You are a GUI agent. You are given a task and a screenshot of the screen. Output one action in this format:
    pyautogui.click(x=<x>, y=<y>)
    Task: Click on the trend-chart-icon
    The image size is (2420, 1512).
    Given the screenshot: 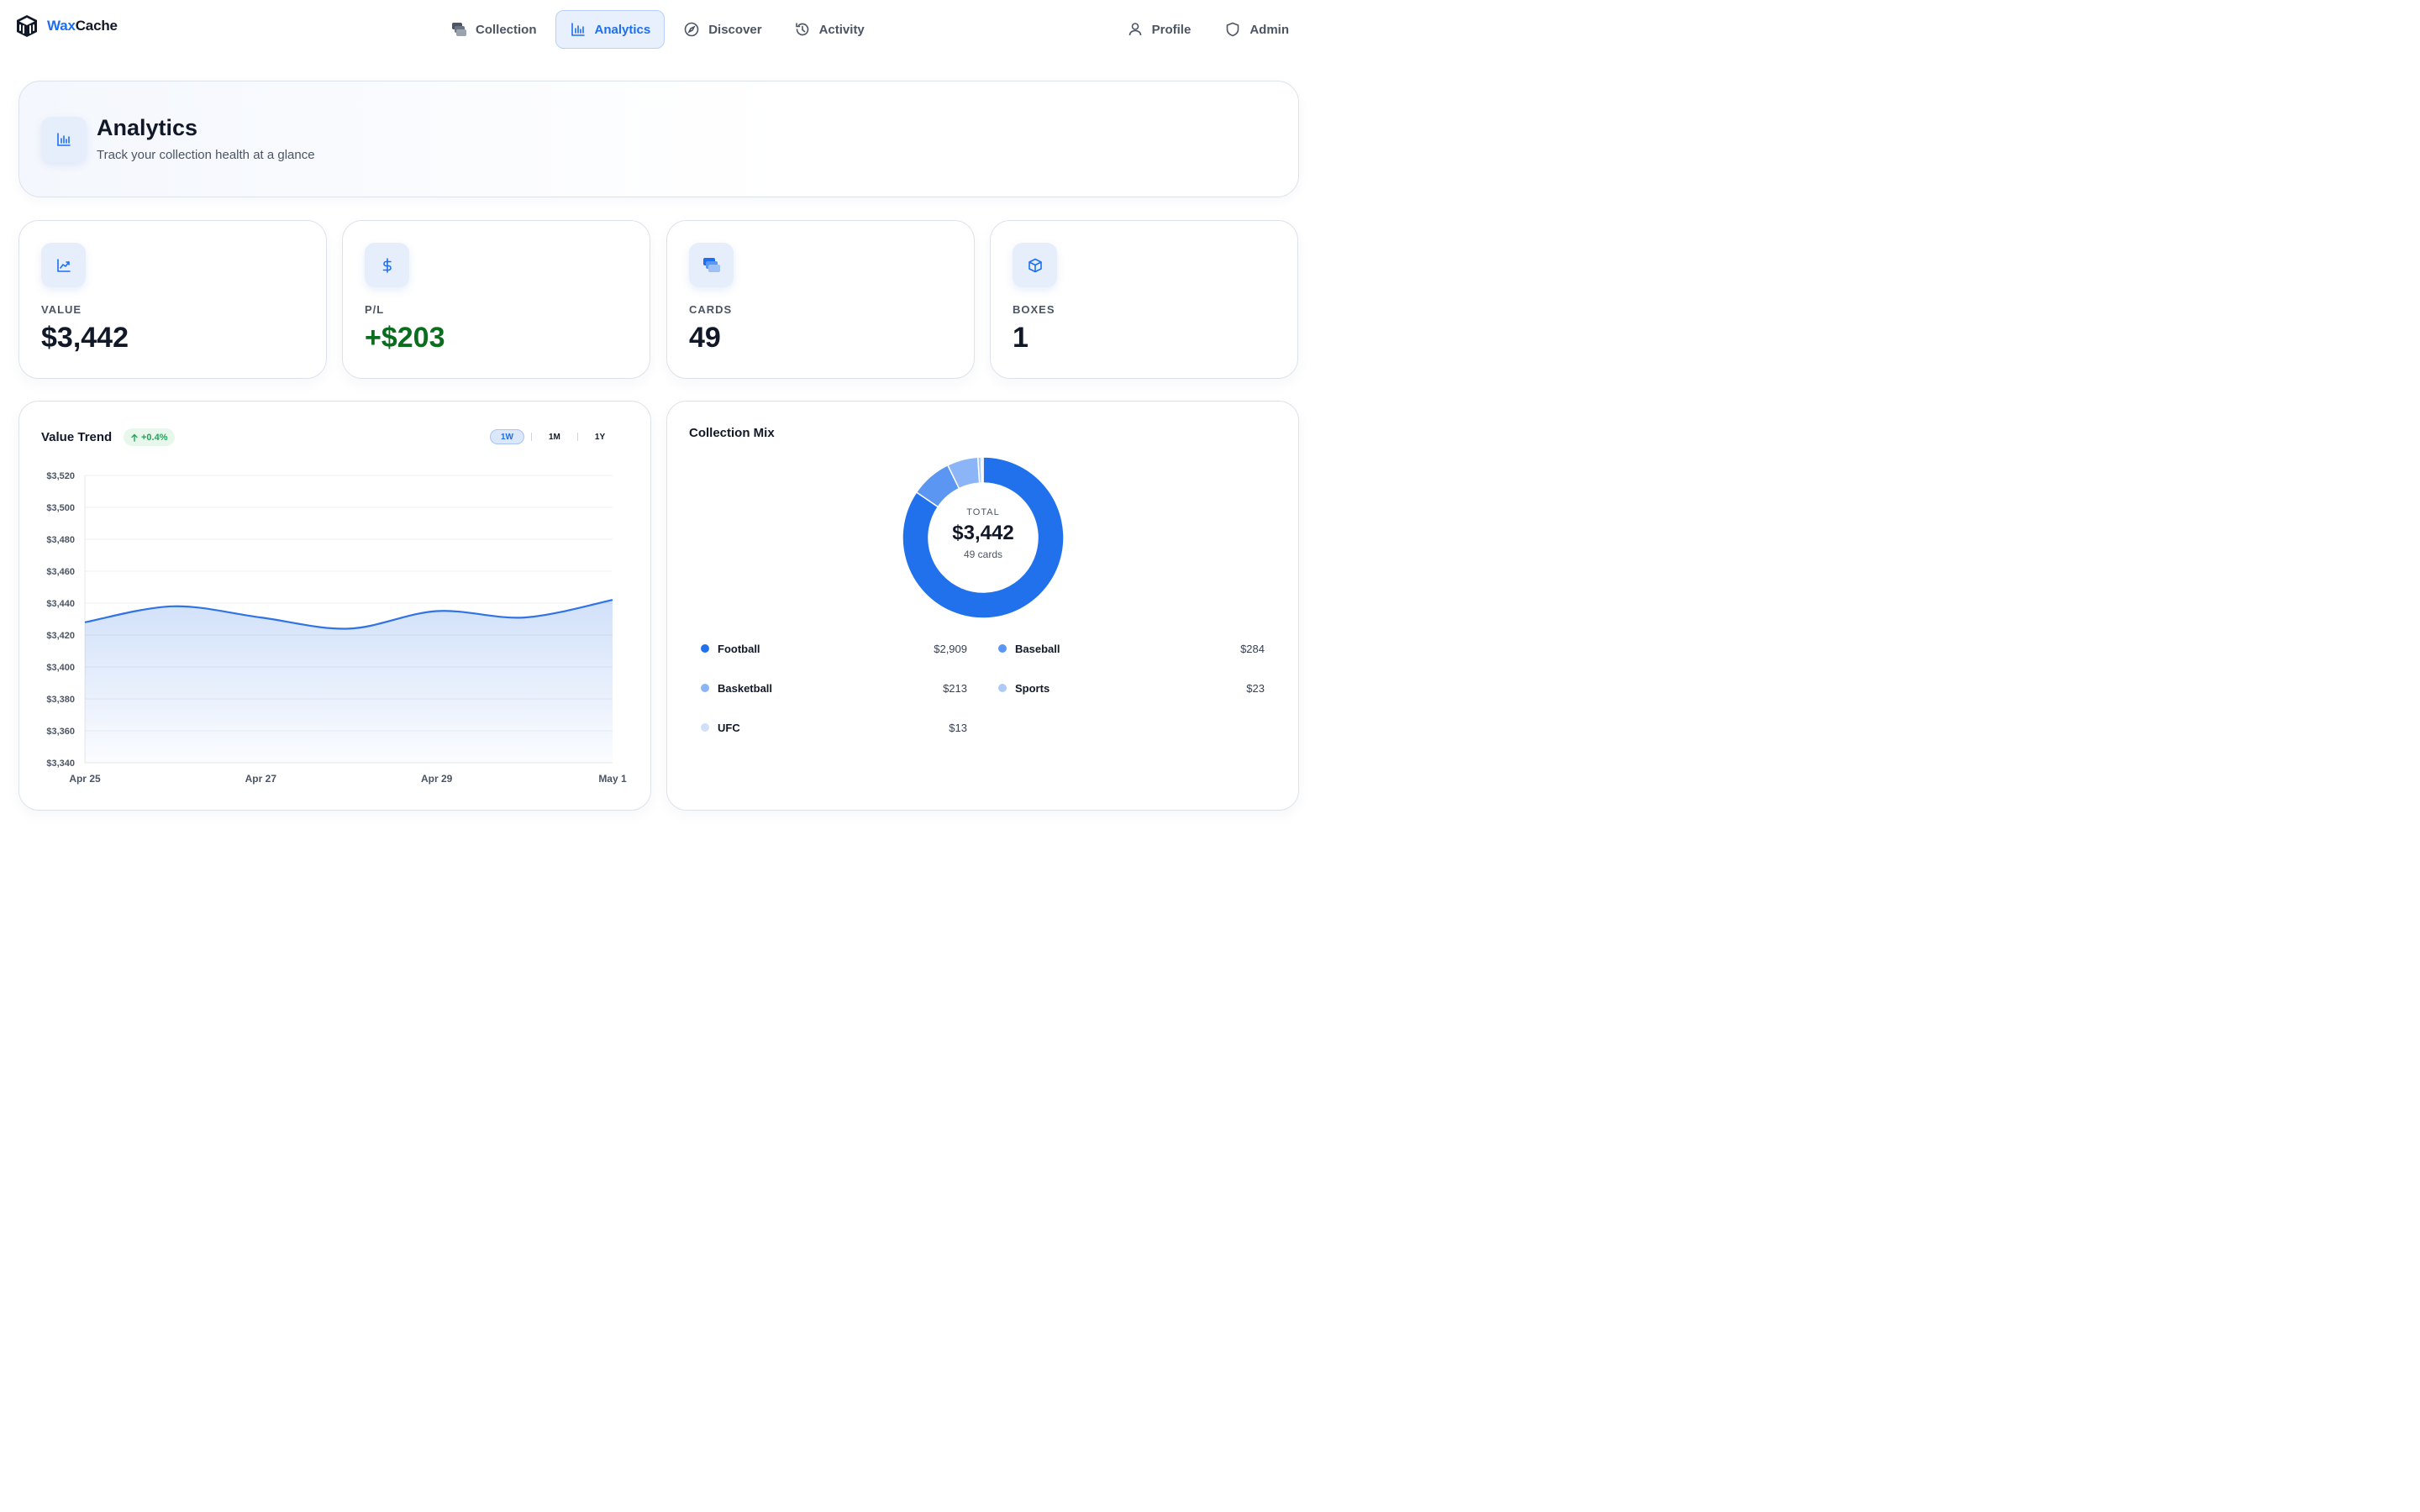 What is the action you would take?
    pyautogui.click(x=64, y=265)
    